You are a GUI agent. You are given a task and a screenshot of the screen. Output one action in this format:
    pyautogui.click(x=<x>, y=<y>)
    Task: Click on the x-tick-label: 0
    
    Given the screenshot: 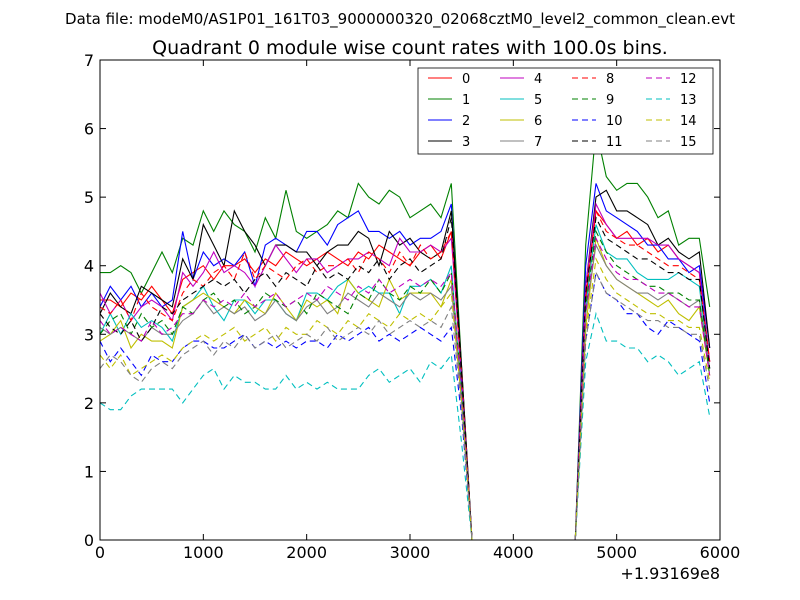 What is the action you would take?
    pyautogui.click(x=100, y=552)
    